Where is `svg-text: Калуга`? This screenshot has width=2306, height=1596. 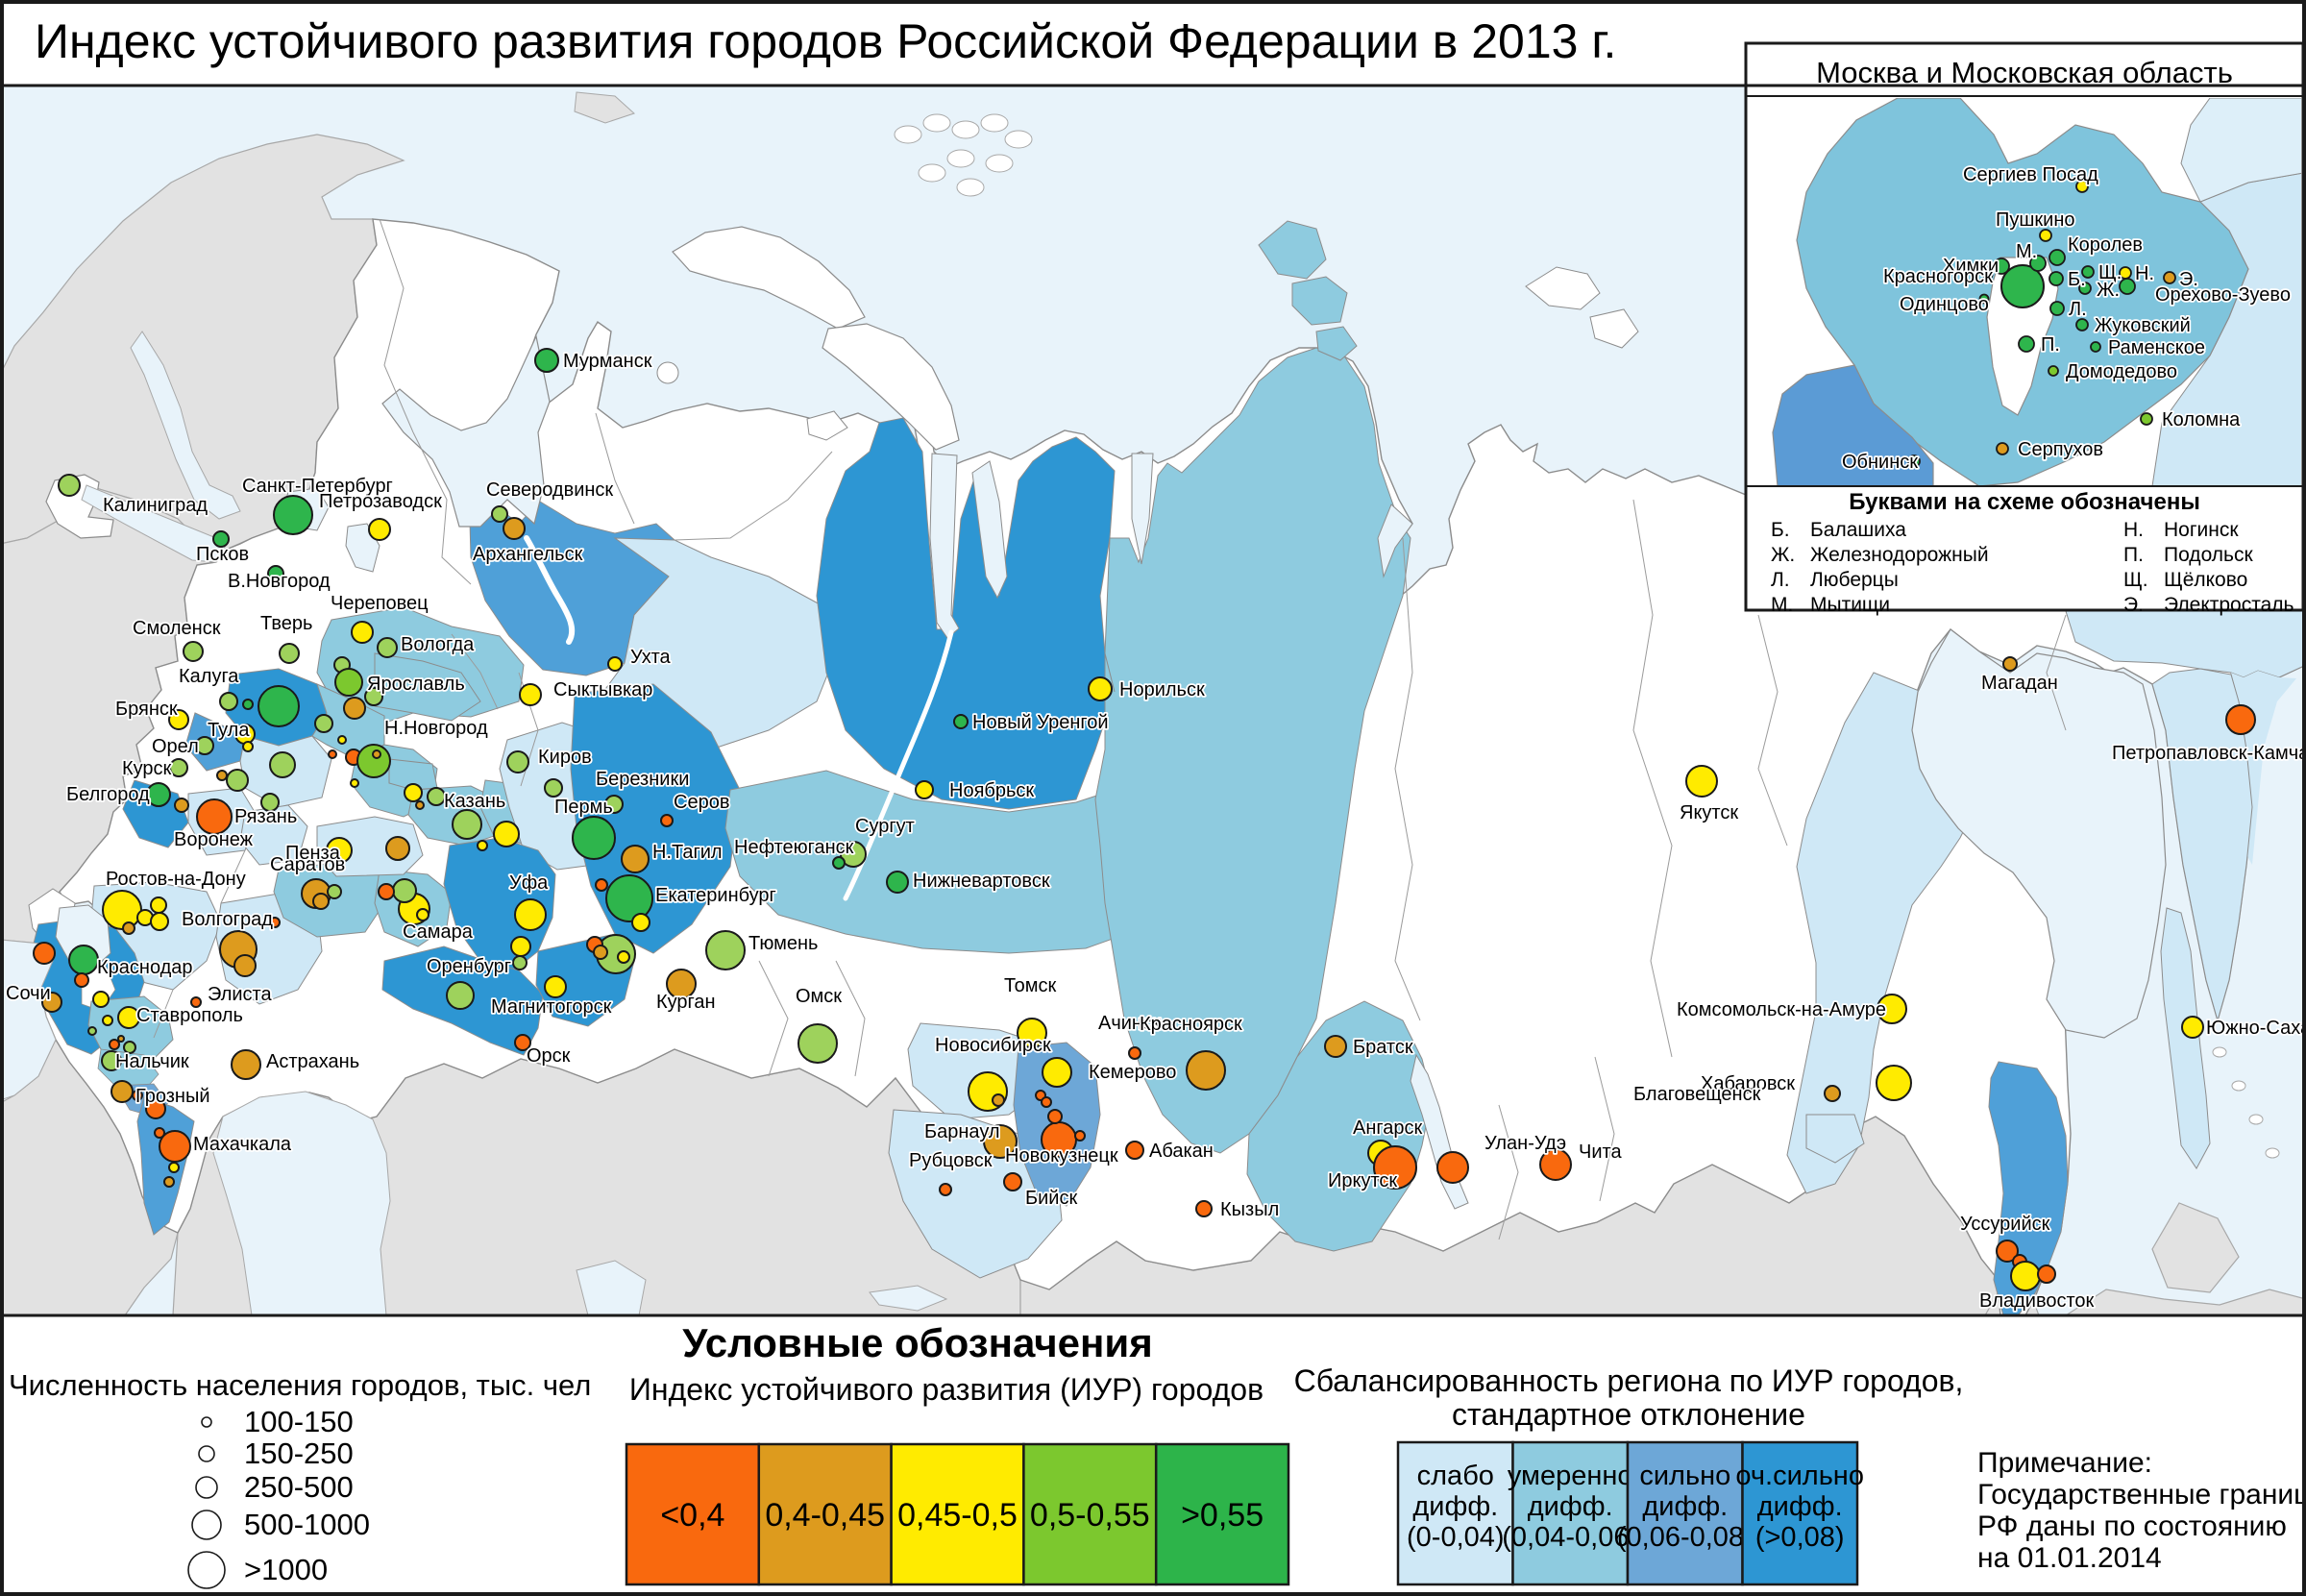 svg-text: Калуга is located at coordinates (209, 676).